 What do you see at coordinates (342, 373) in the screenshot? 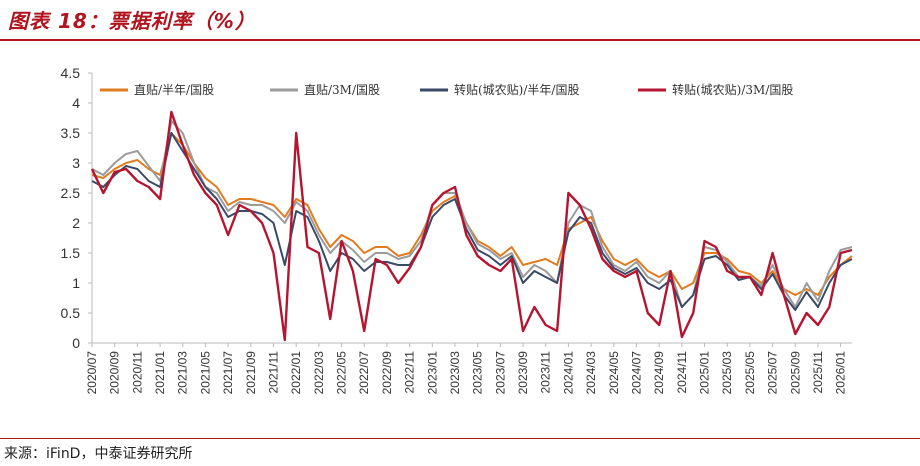
I see `x-tick-label: 2022/05` at bounding box center [342, 373].